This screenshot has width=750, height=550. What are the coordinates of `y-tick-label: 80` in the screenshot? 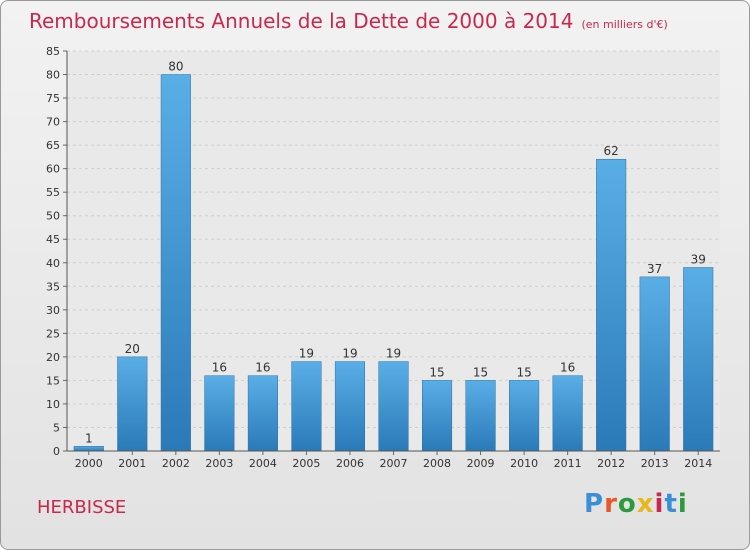 It's located at (53, 75).